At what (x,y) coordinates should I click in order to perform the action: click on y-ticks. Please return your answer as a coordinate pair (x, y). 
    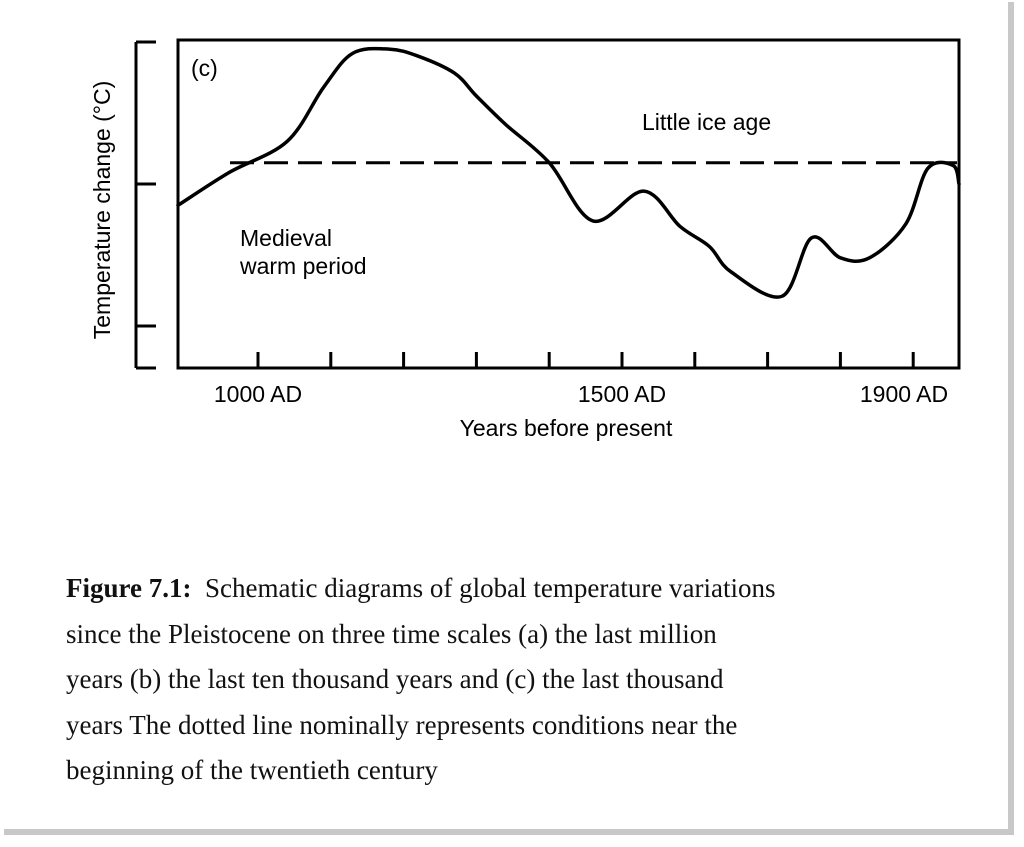
    Looking at the image, I should click on (146, 205).